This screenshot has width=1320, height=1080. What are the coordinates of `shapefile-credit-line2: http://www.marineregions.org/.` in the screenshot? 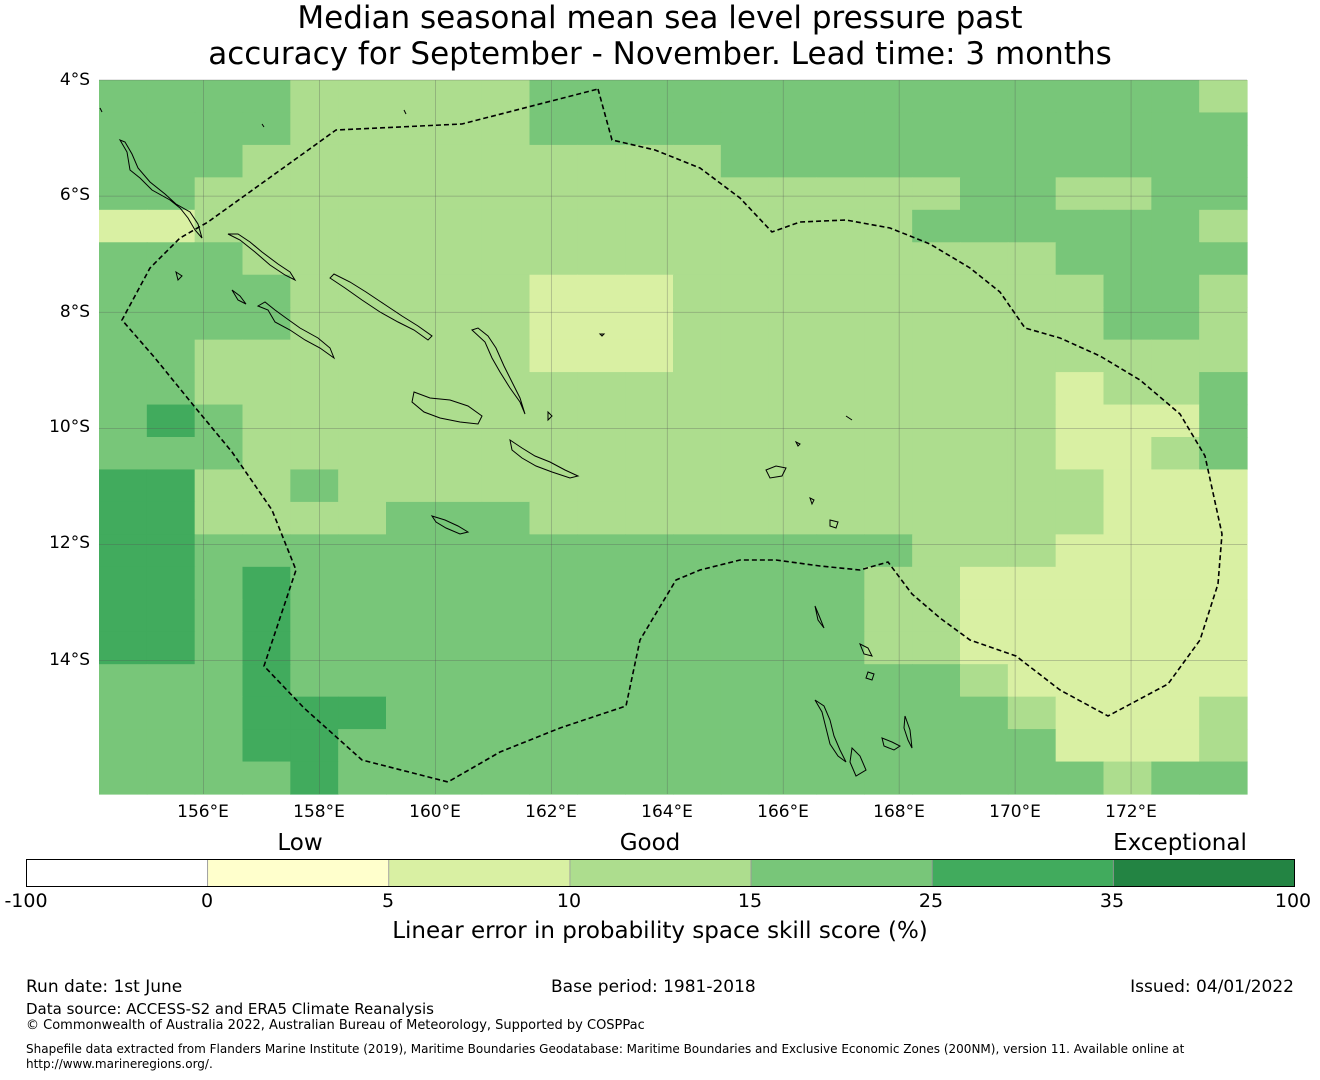 It's located at (119, 1064).